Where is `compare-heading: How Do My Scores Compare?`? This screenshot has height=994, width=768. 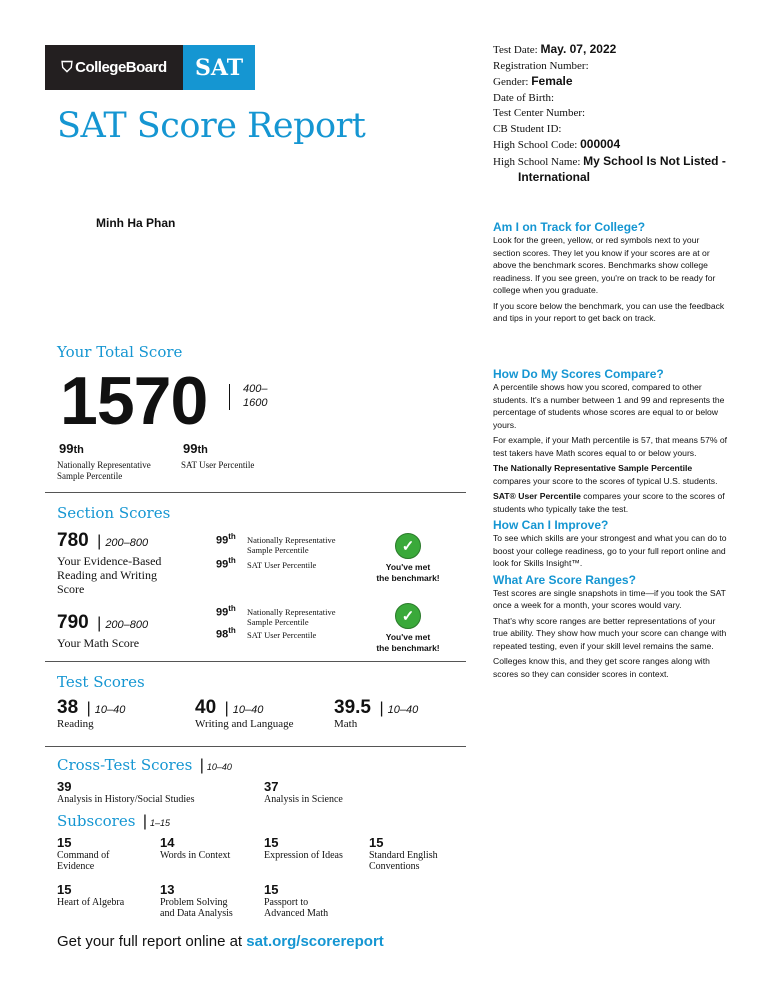 compare-heading: How Do My Scores Compare? is located at coordinates (578, 374).